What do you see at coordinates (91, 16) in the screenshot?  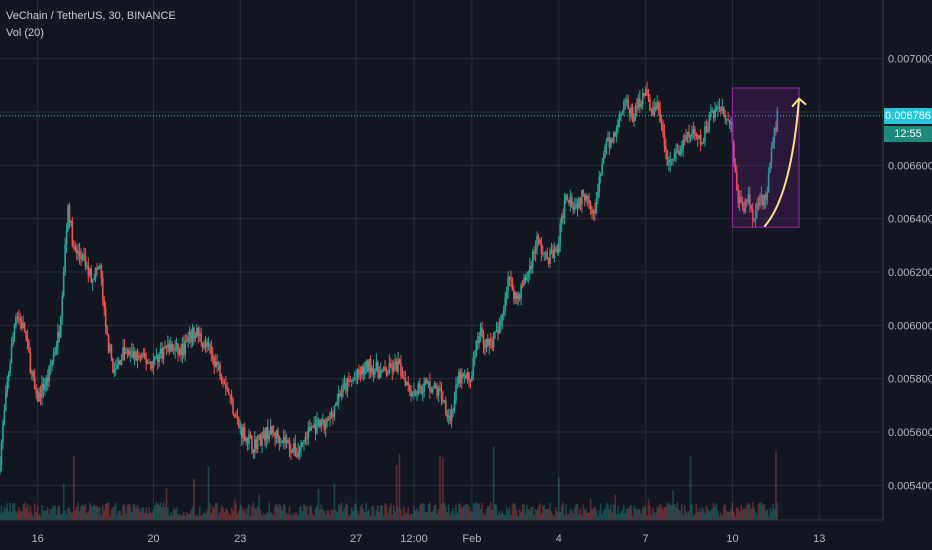 I see `symbol-title: VeChain / TetherUS, 30, BINANCE` at bounding box center [91, 16].